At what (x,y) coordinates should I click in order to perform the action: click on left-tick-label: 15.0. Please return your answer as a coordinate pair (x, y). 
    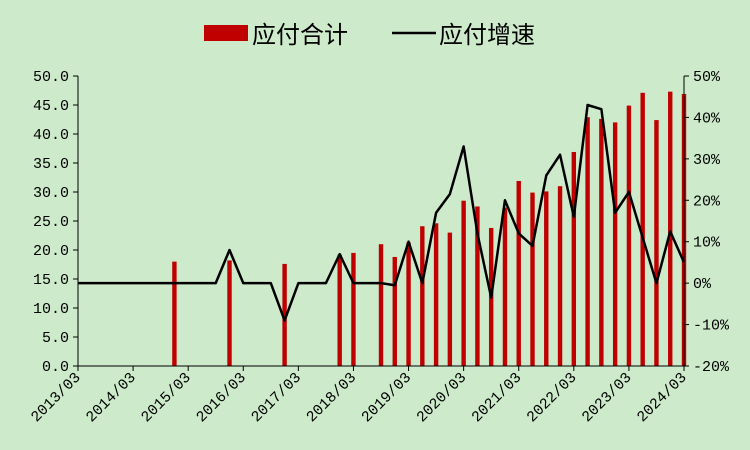
    Looking at the image, I should click on (51, 280).